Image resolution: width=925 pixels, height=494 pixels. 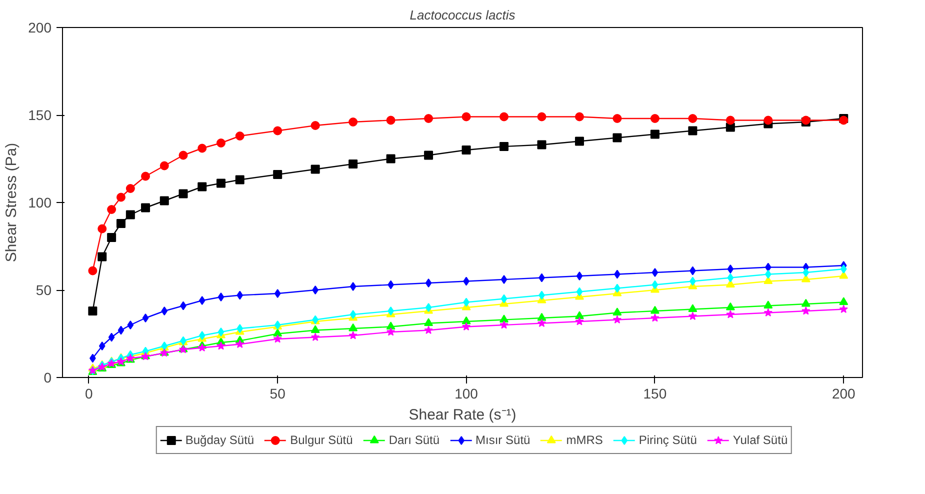 What do you see at coordinates (462, 415) in the screenshot?
I see `x-axis-title: Shear Rate (s⁻¹)` at bounding box center [462, 415].